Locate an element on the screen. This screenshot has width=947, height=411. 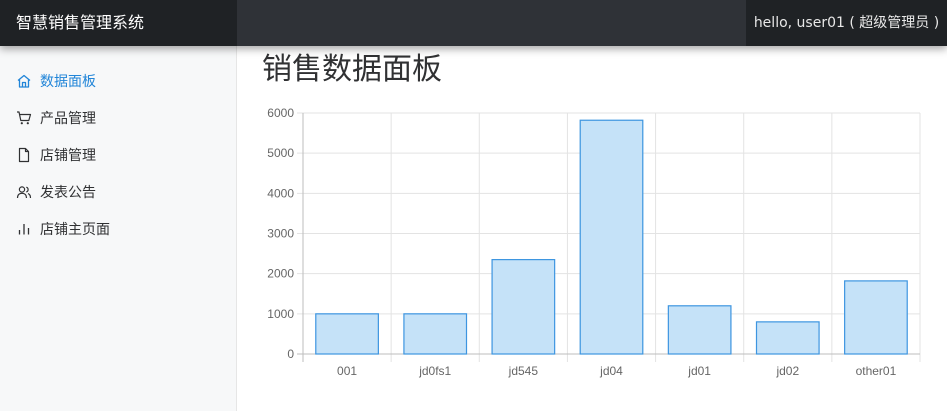
sidebar-item-dashboard: 数据面板 is located at coordinates (56, 81).